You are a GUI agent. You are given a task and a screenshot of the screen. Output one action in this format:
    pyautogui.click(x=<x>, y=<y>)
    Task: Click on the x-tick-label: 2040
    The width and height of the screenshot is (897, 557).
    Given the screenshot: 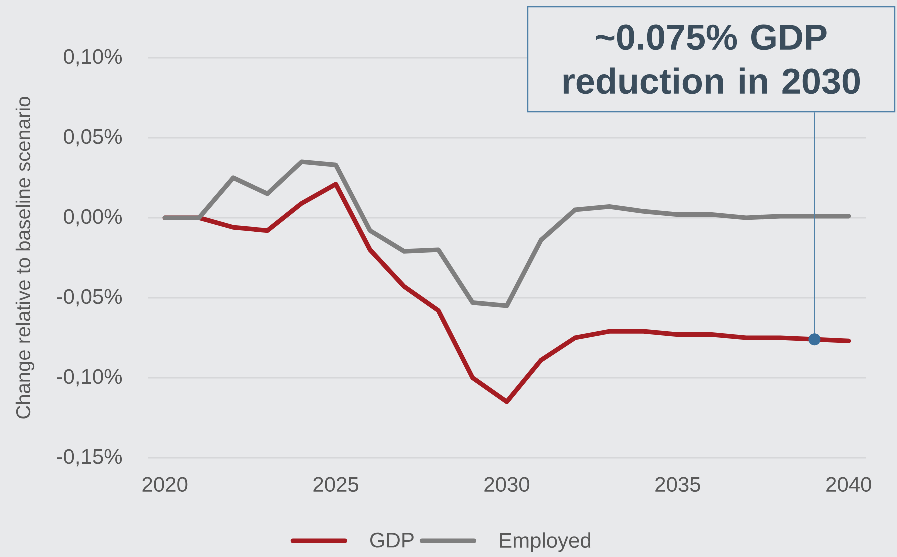 What is the action you would take?
    pyautogui.click(x=849, y=484)
    